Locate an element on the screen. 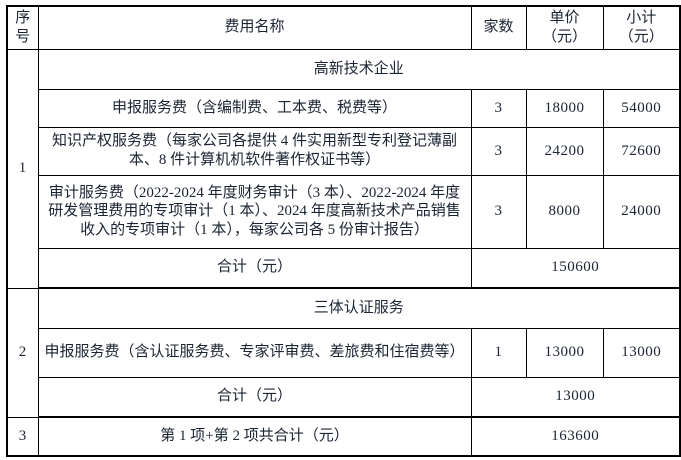 The height and width of the screenshot is (460, 681). column-header-subtotal: 小计 （元） is located at coordinates (641, 27).